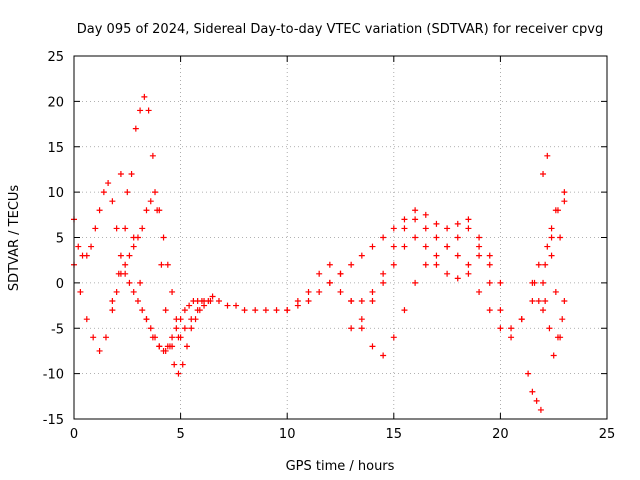 This screenshot has width=640, height=480. What do you see at coordinates (607, 434) in the screenshot?
I see `x-tick-label: 25` at bounding box center [607, 434].